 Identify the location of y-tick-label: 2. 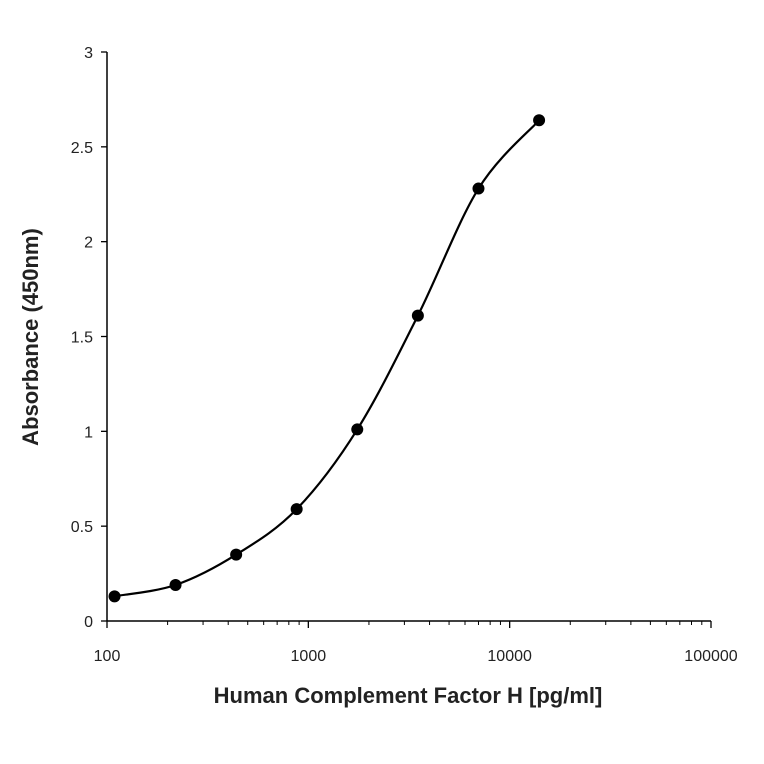
(88, 243).